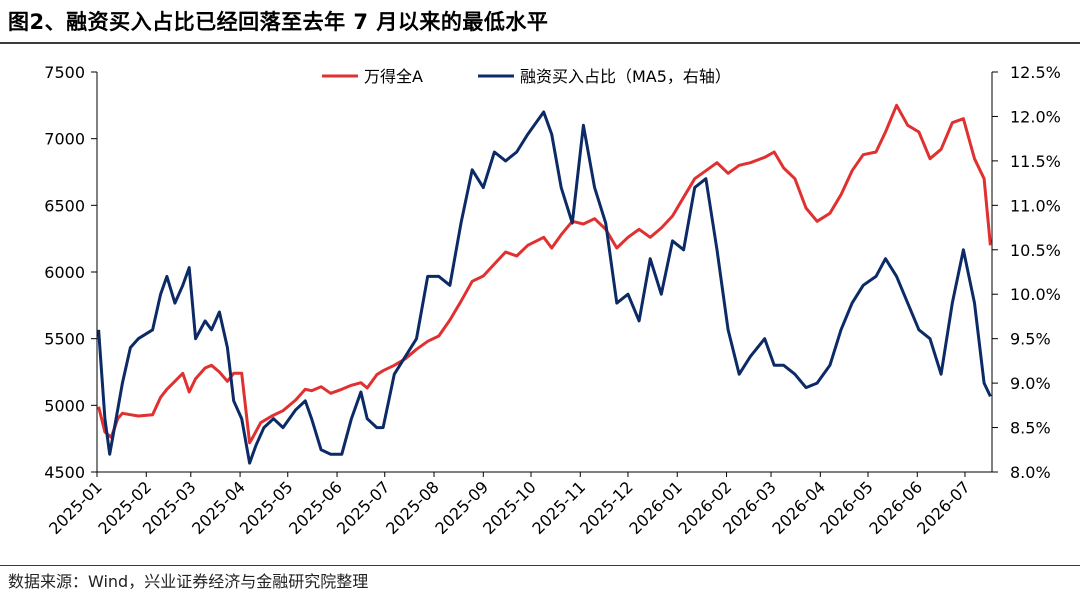 The width and height of the screenshot is (1080, 596). What do you see at coordinates (64, 472) in the screenshot?
I see `left-tick-label: 4500` at bounding box center [64, 472].